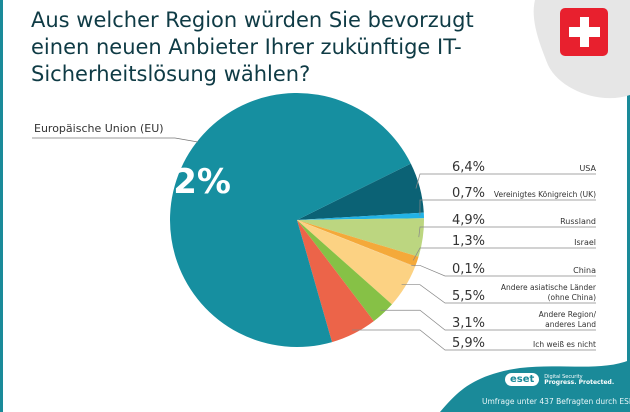 This screenshot has height=412, width=630. I want to click on tagline: Progress. Protected., so click(579, 382).